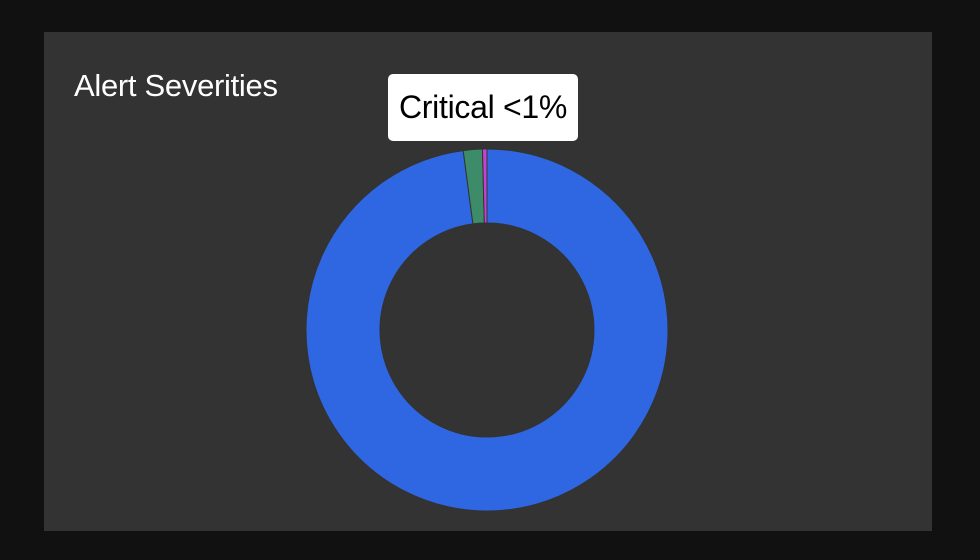  What do you see at coordinates (176, 85) in the screenshot?
I see `panel-title: Alert Severities` at bounding box center [176, 85].